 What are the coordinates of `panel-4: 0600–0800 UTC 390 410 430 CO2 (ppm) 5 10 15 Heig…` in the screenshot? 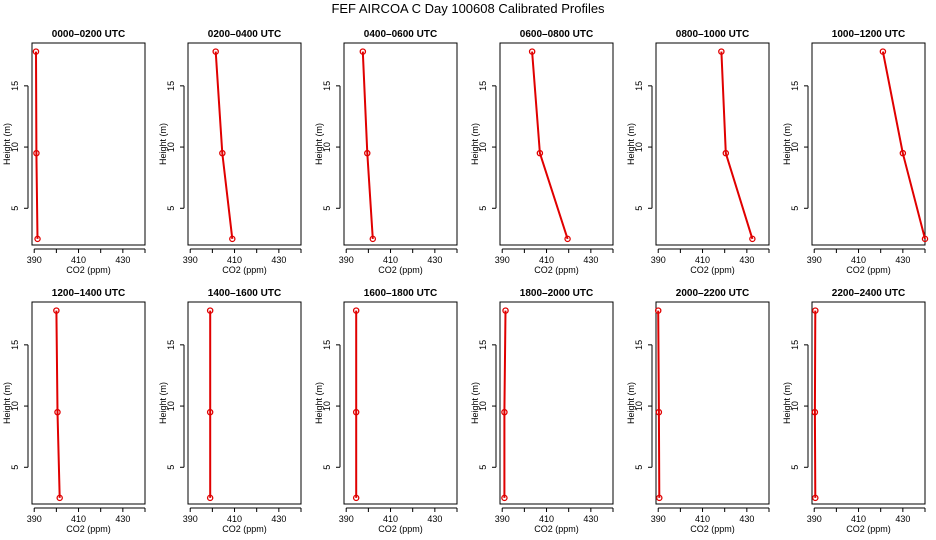 It's located at (542, 152).